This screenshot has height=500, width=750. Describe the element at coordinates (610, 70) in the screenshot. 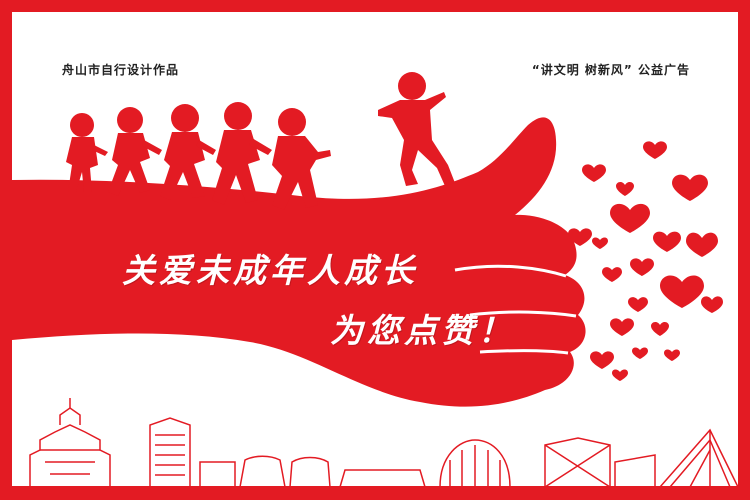

I see `credit-right-text: “讲文明 树新风” 公益广告` at that location.